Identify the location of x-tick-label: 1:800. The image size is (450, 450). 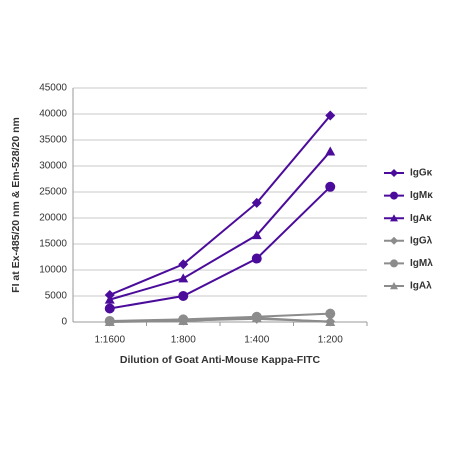
(183, 340).